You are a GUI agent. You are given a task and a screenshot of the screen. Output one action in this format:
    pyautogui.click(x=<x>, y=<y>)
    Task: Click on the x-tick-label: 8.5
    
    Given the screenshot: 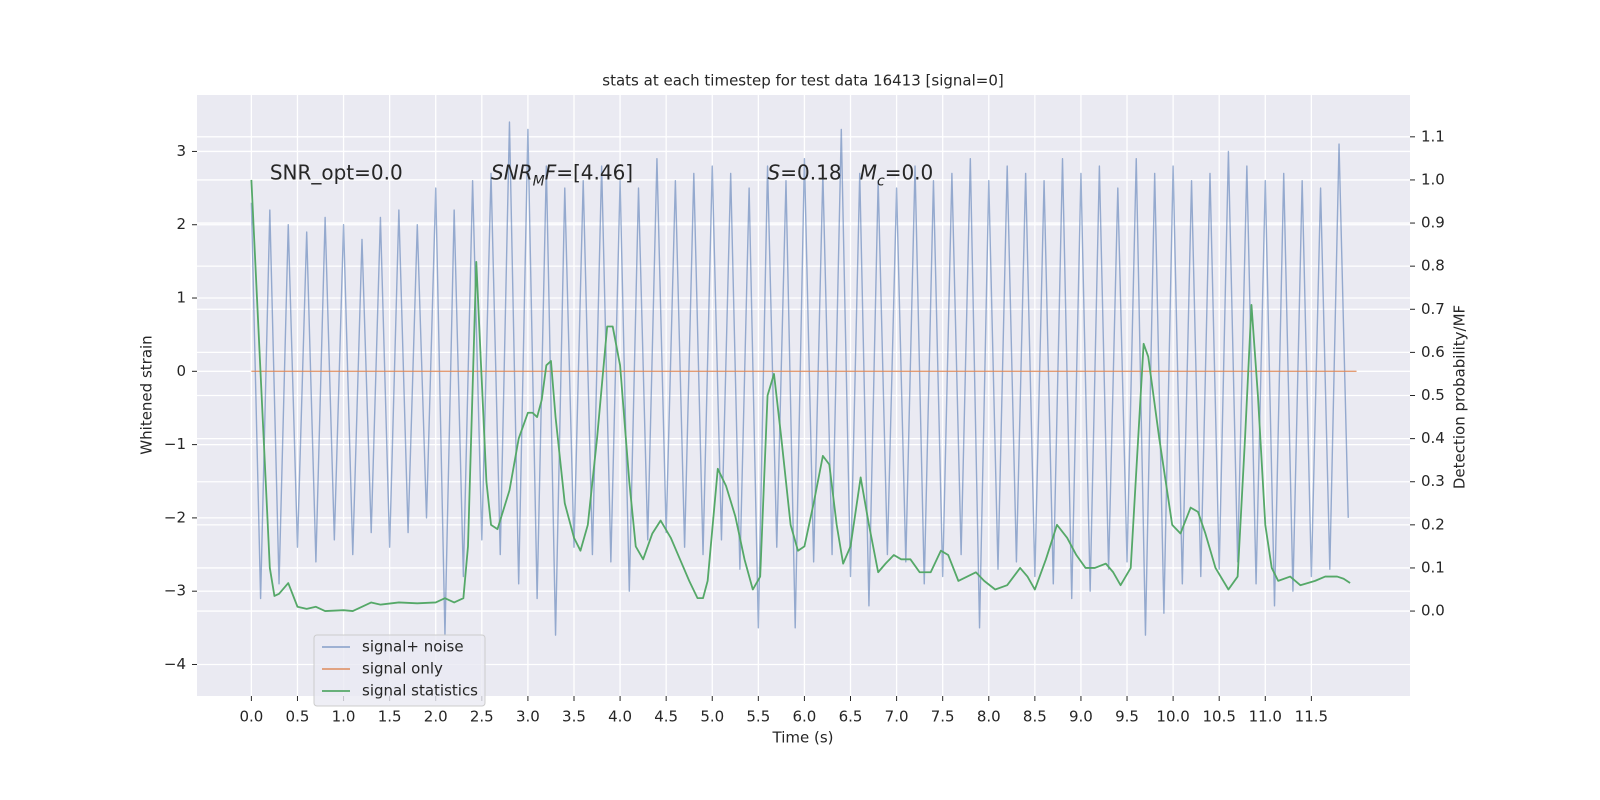 What is the action you would take?
    pyautogui.click(x=1035, y=717)
    